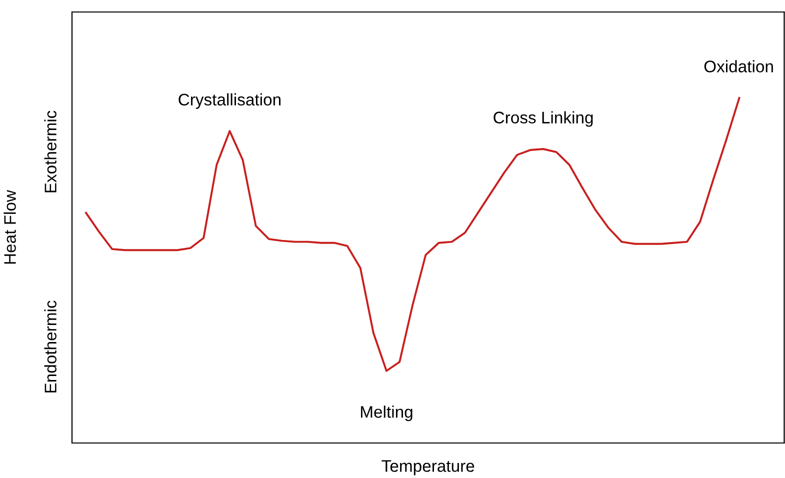  What do you see at coordinates (386, 414) in the screenshot?
I see `annotation: Melting` at bounding box center [386, 414].